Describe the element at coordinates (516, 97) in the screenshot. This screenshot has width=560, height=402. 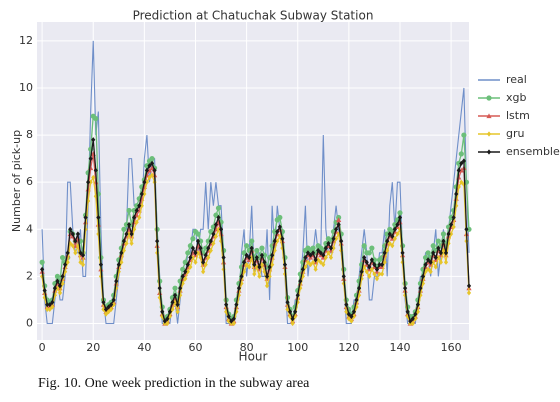
I see `legend-label: xgb` at that location.